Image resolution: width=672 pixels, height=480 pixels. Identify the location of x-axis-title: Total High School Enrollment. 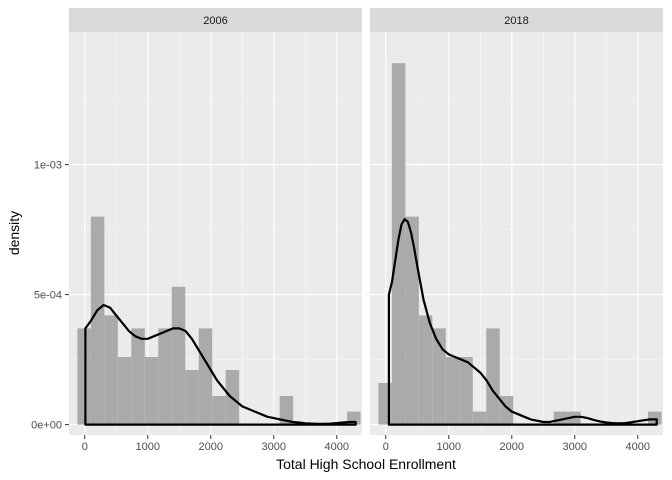
(366, 464).